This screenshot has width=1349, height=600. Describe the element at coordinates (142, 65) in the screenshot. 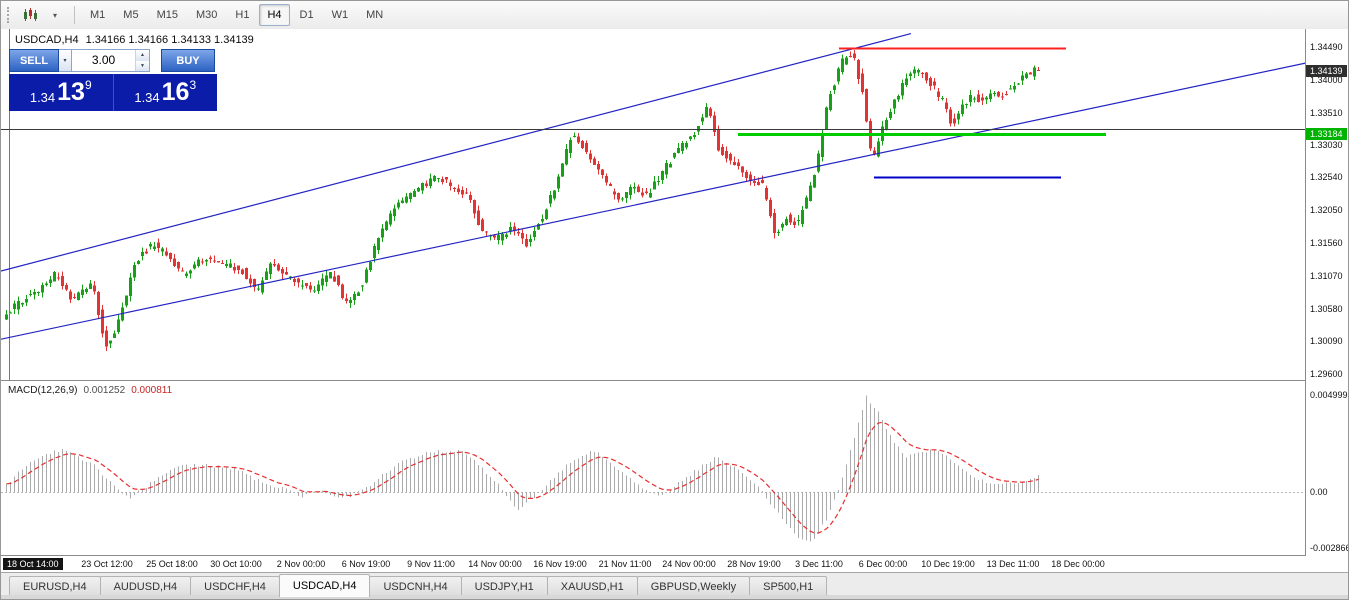

I see `lot-decrease-button: ▼` at that location.